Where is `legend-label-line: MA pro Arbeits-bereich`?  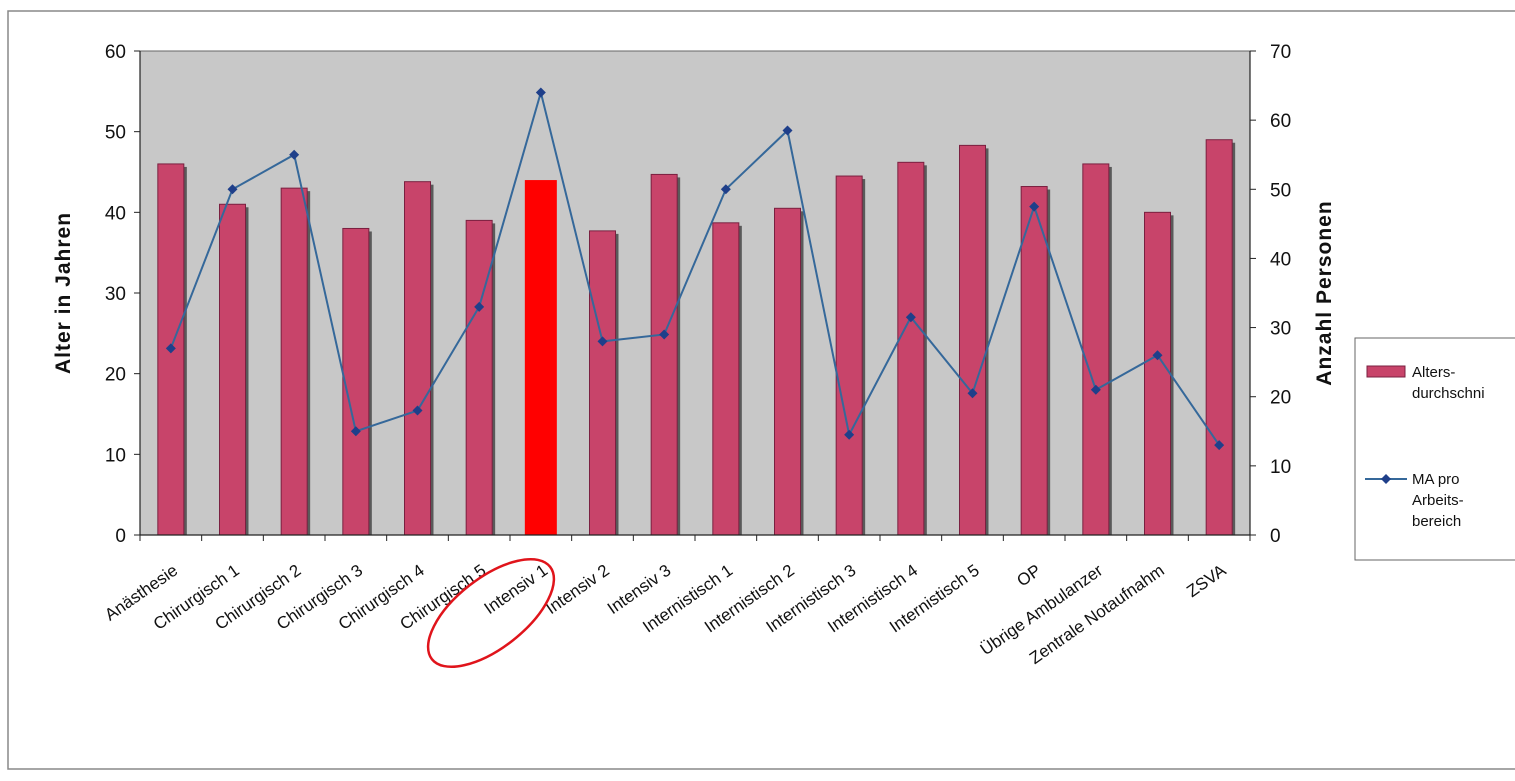
legend-label-line: MA pro Arbeits-bereich is located at coordinates (1438, 500).